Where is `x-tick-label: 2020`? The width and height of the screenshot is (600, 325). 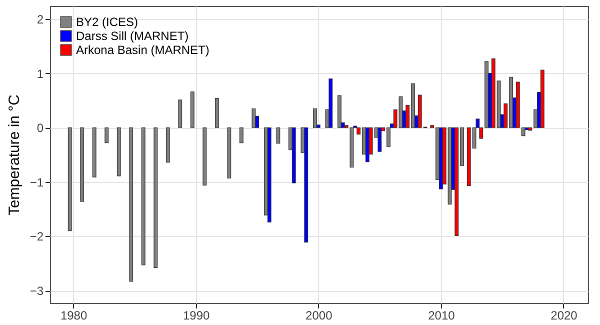 x-tick-label: 2020 is located at coordinates (564, 315).